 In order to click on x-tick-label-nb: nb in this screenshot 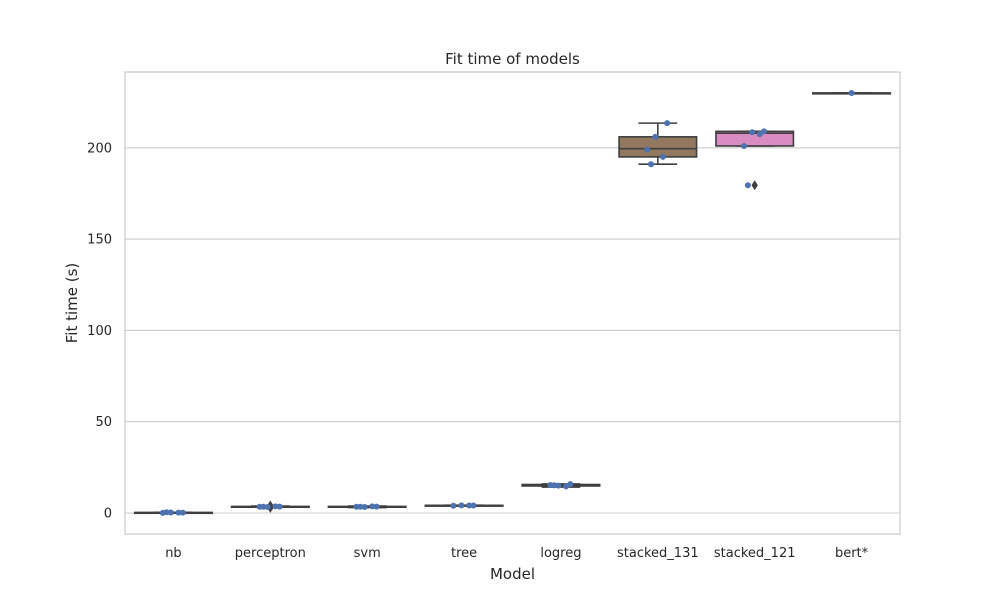, I will do `click(173, 553)`.